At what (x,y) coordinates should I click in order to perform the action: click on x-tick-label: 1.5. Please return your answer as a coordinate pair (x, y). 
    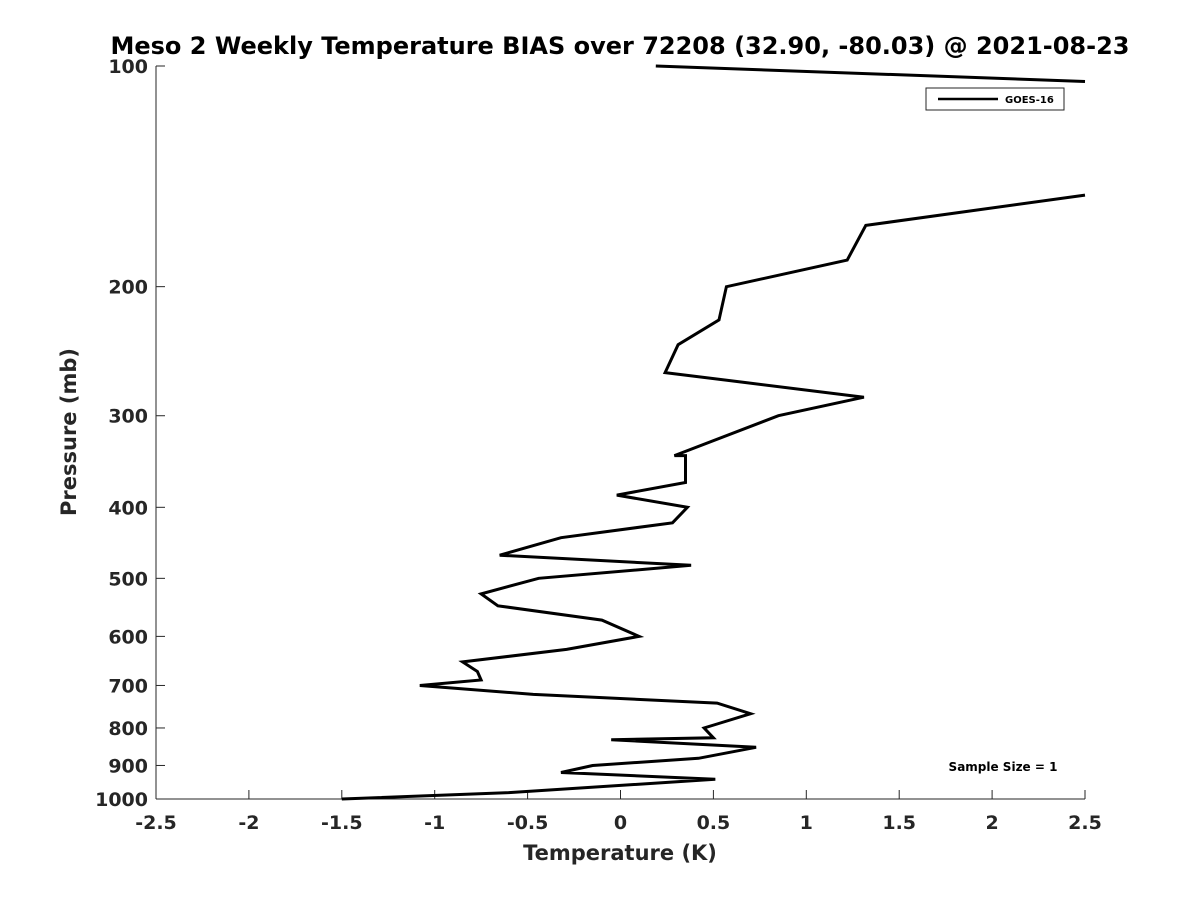
    Looking at the image, I should click on (899, 823).